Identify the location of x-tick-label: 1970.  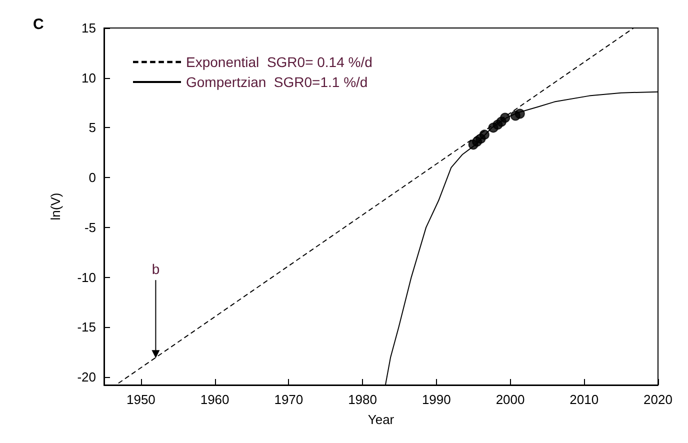
(289, 399).